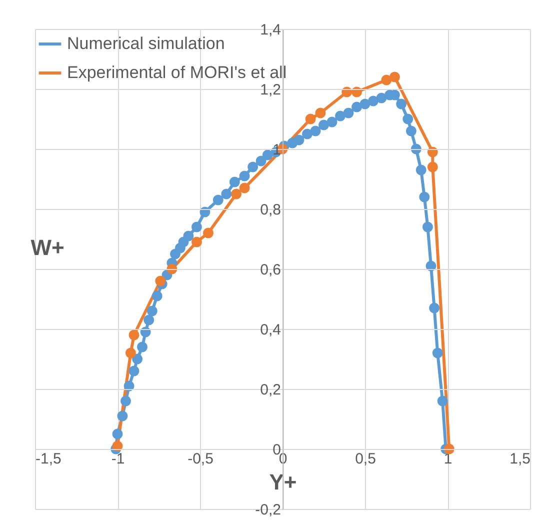  I want to click on y-tick-label: -0,2, so click(268, 510).